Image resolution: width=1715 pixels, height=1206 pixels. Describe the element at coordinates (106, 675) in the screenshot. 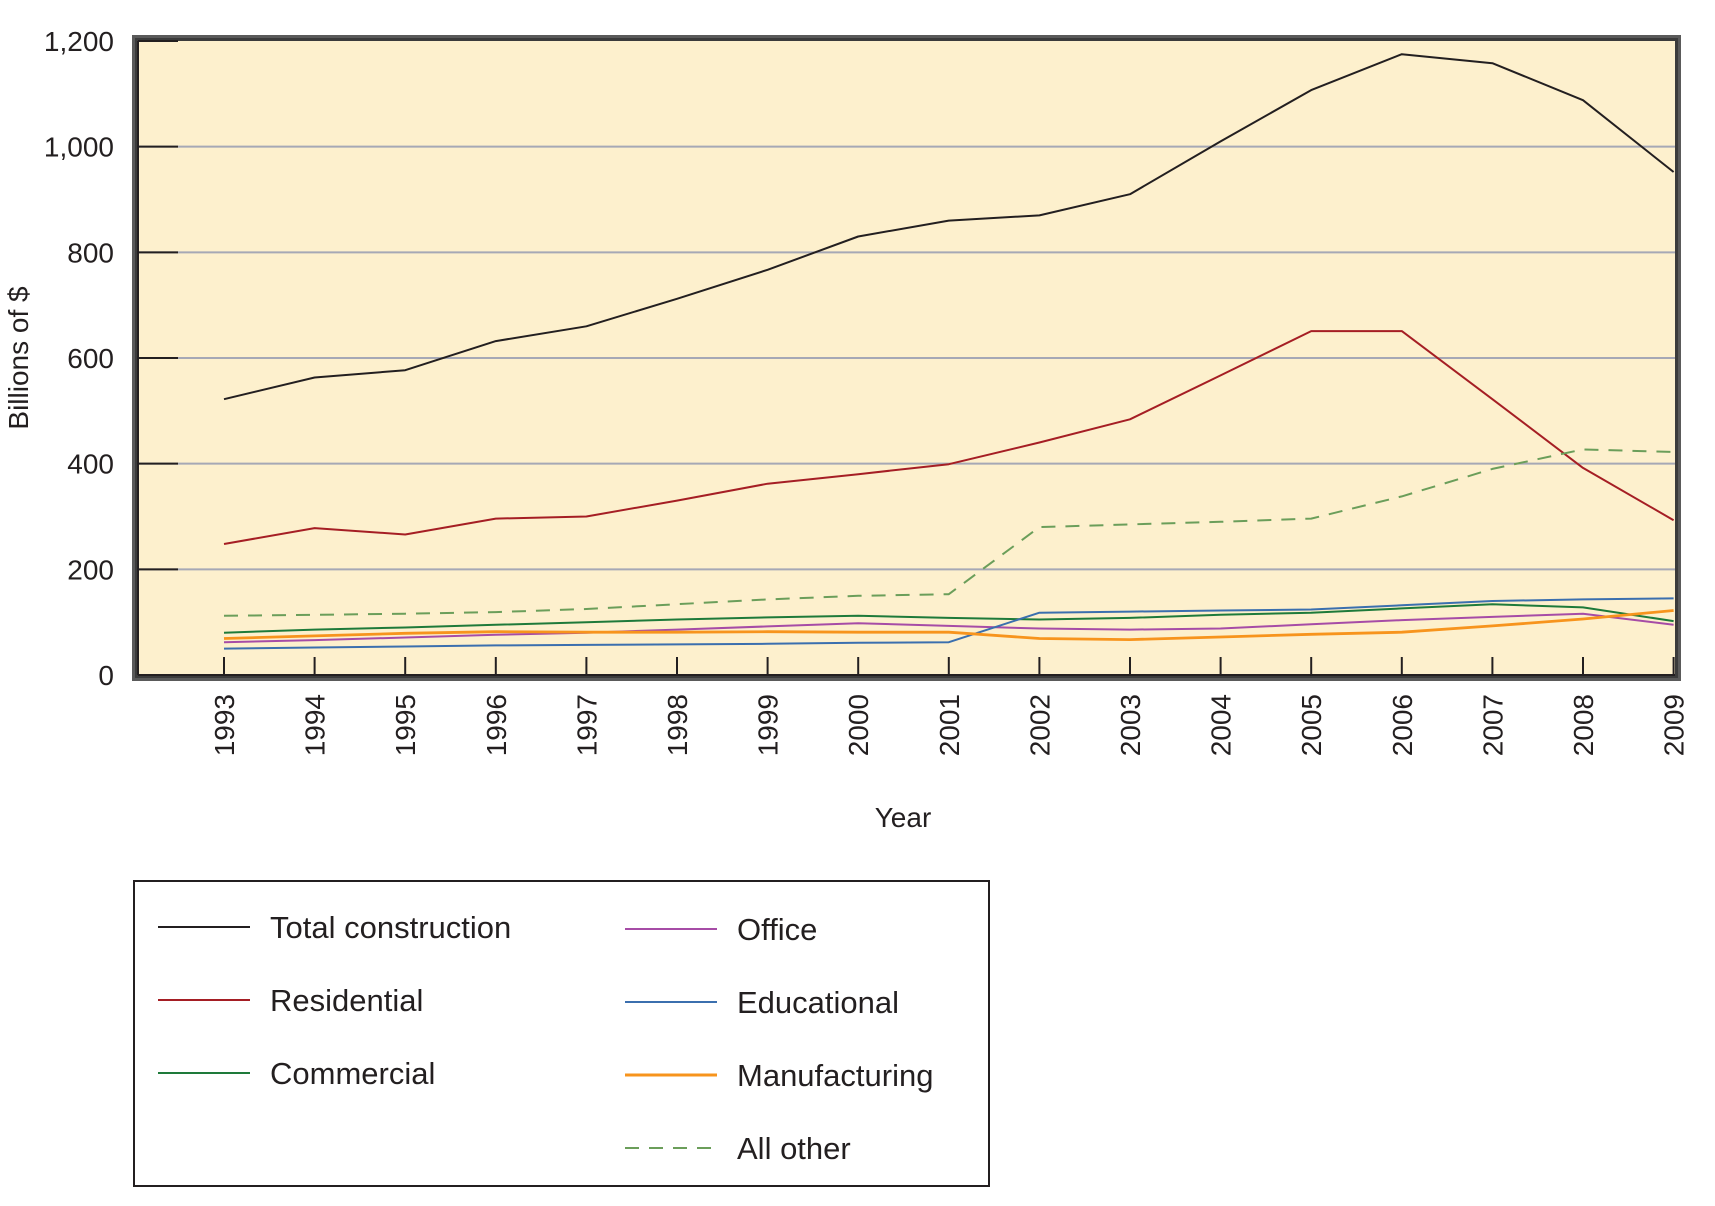

I see `y-tick-label: 0` at that location.